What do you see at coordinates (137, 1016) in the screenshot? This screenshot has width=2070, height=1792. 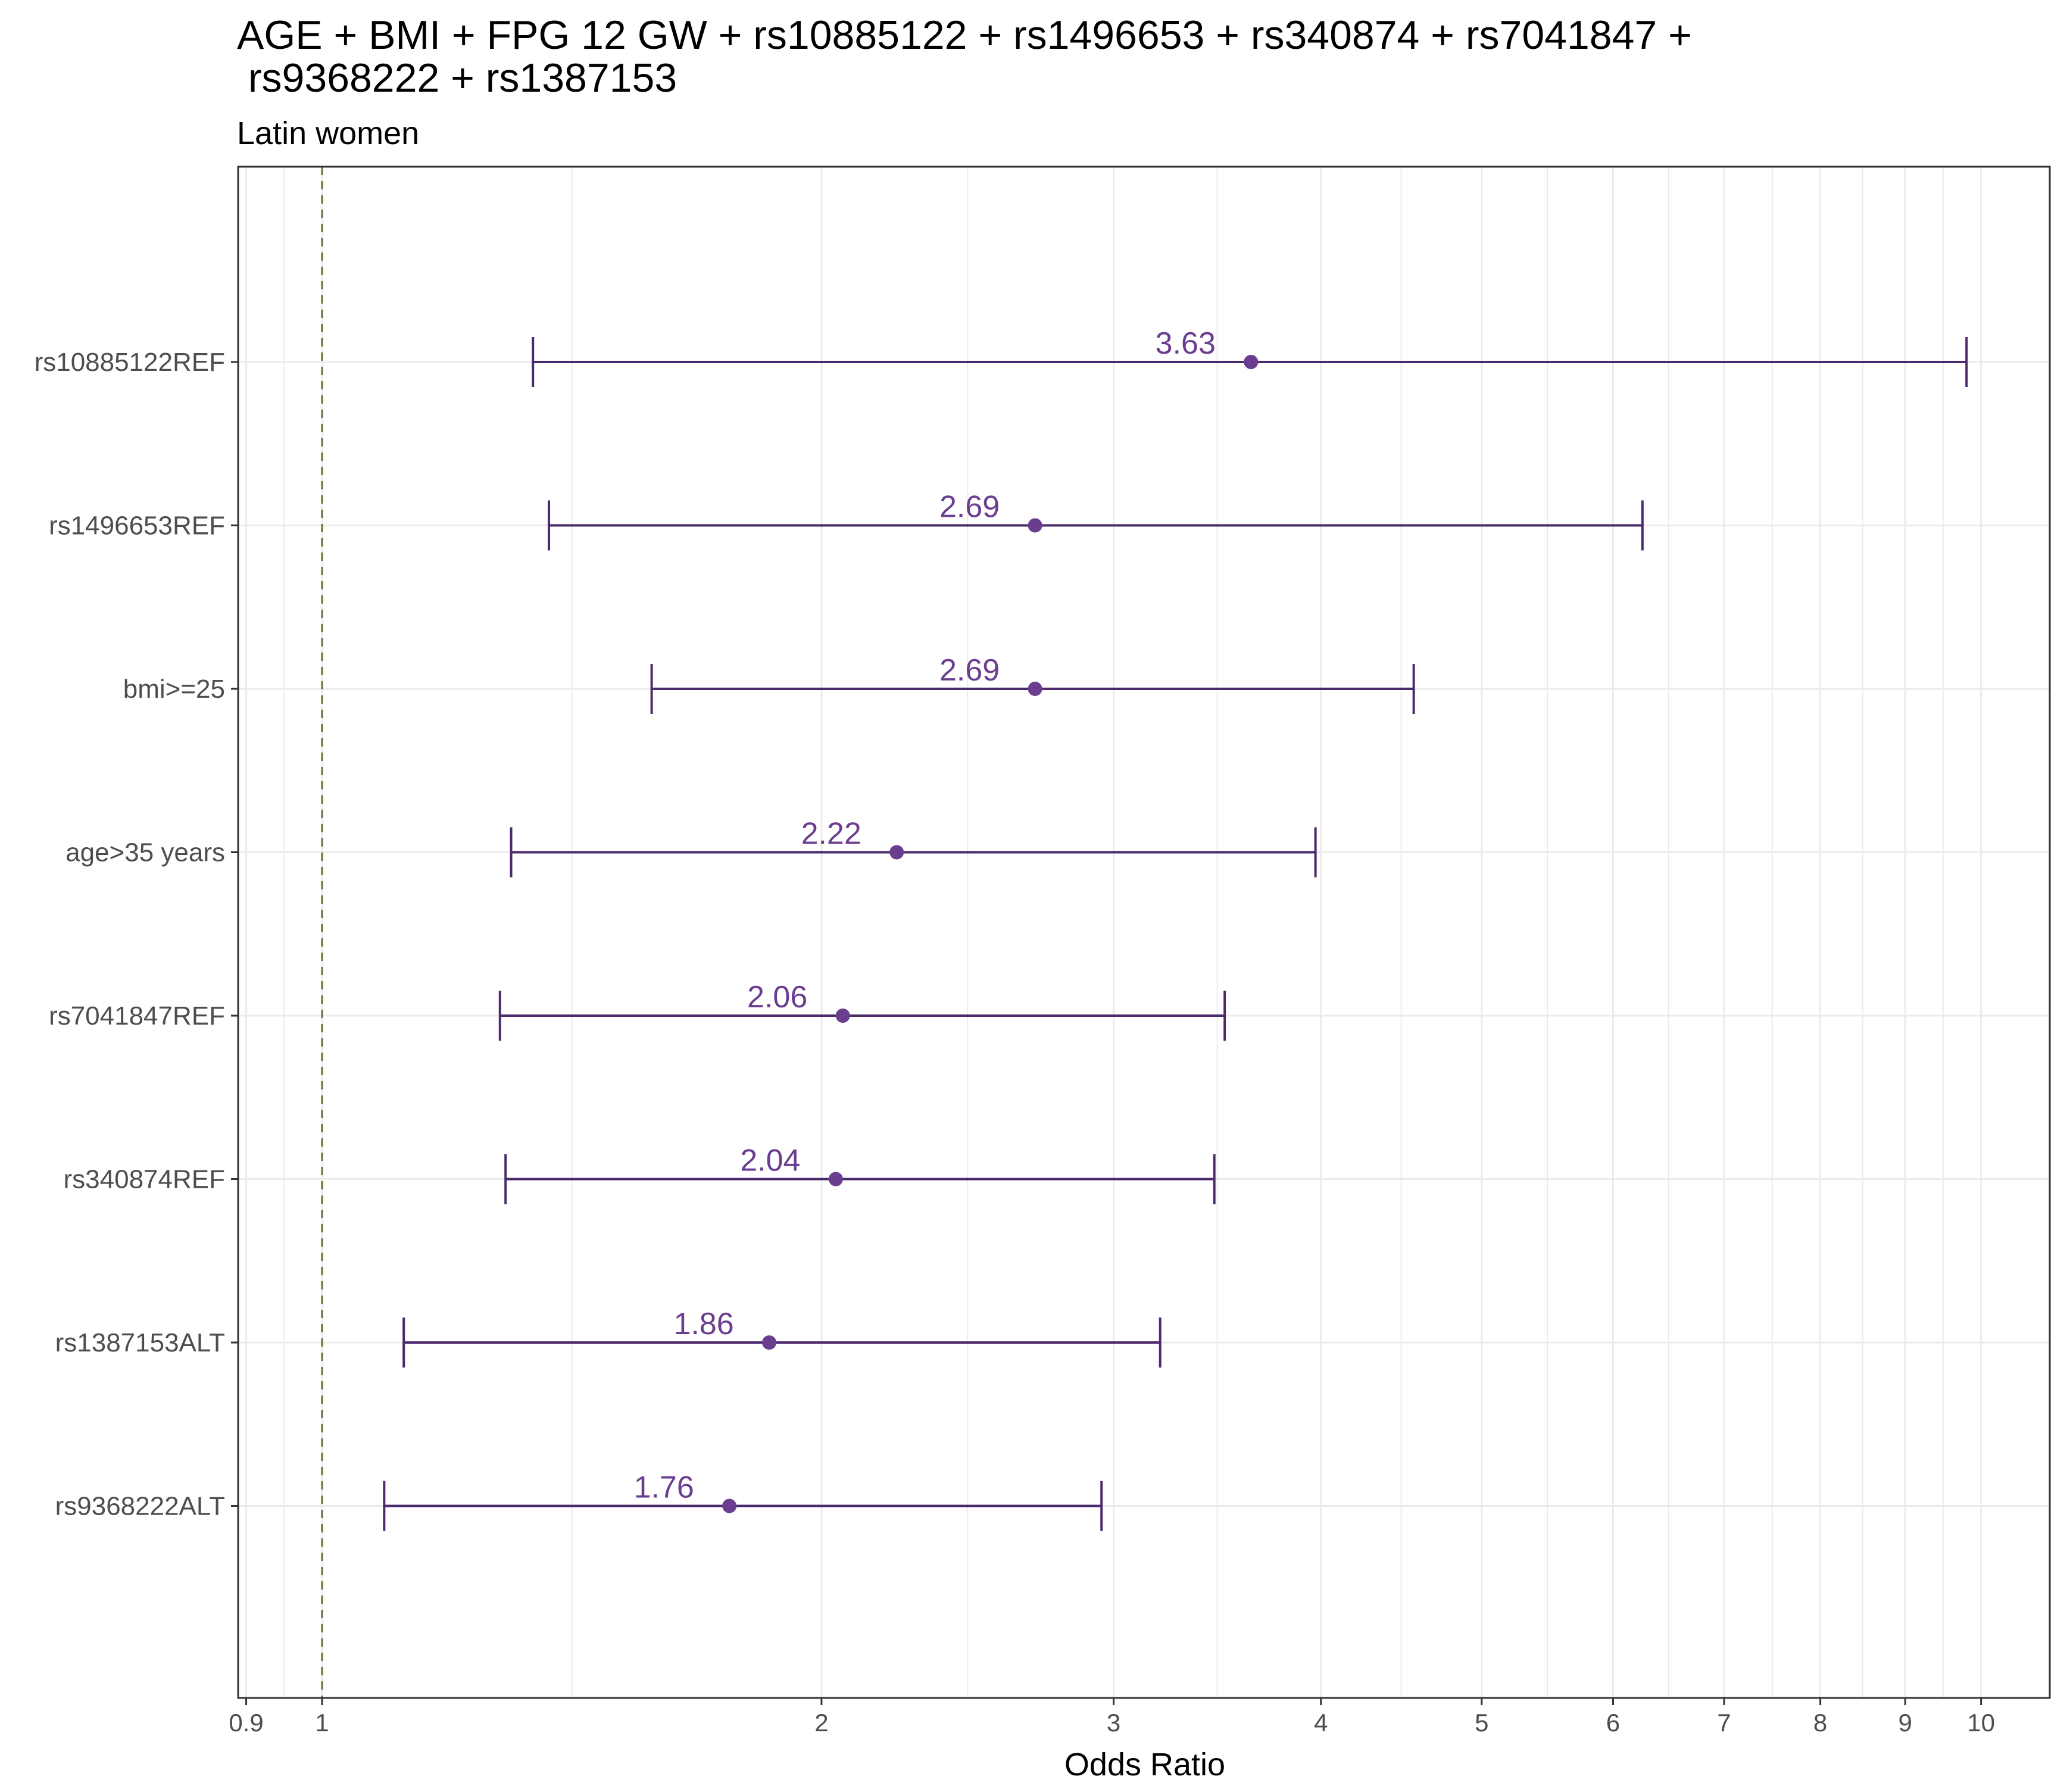 I see `y-tick-label: rs7041847REF` at bounding box center [137, 1016].